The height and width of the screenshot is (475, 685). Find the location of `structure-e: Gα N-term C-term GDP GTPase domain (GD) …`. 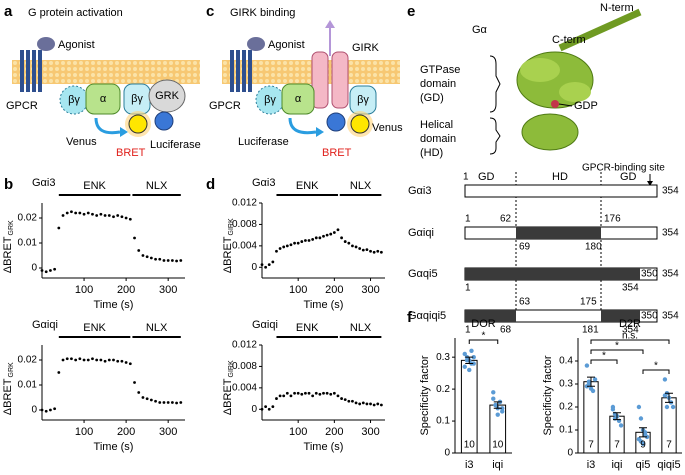

structure-e: Gα N-term C-term GDP GTPase domain (GD) … is located at coordinates (531, 80).